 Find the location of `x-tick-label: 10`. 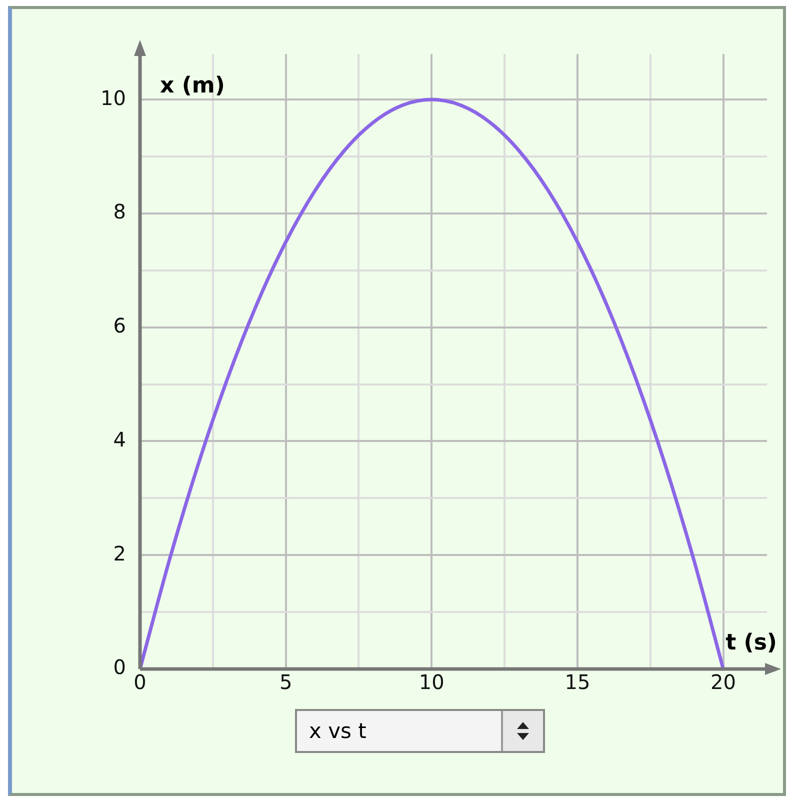

x-tick-label: 10 is located at coordinates (431, 682).